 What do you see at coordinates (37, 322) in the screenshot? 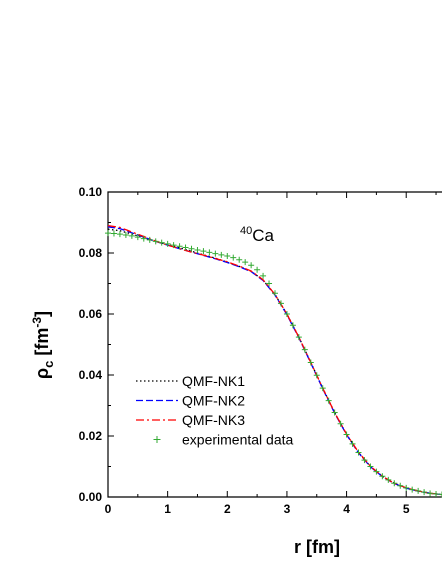
I see `y-axis-exponent: -3` at bounding box center [37, 322].